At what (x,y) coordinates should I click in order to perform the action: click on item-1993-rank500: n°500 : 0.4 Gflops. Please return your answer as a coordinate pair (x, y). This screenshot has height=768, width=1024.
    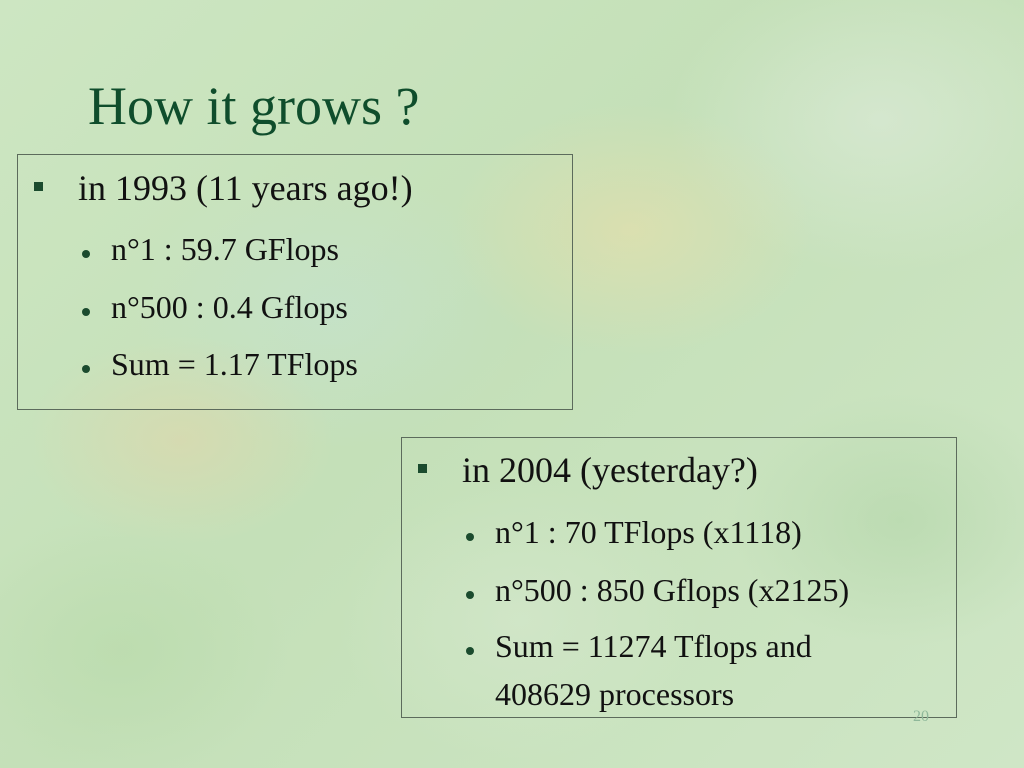
    Looking at the image, I should click on (229, 307).